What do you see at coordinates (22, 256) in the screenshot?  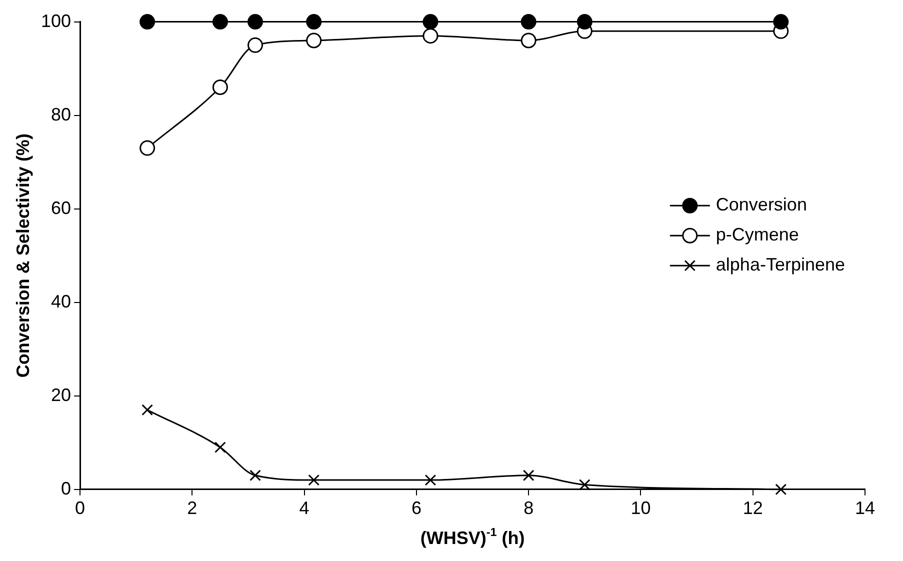 I see `y-axis-title: Conversion & Selectivity (%)` at bounding box center [22, 256].